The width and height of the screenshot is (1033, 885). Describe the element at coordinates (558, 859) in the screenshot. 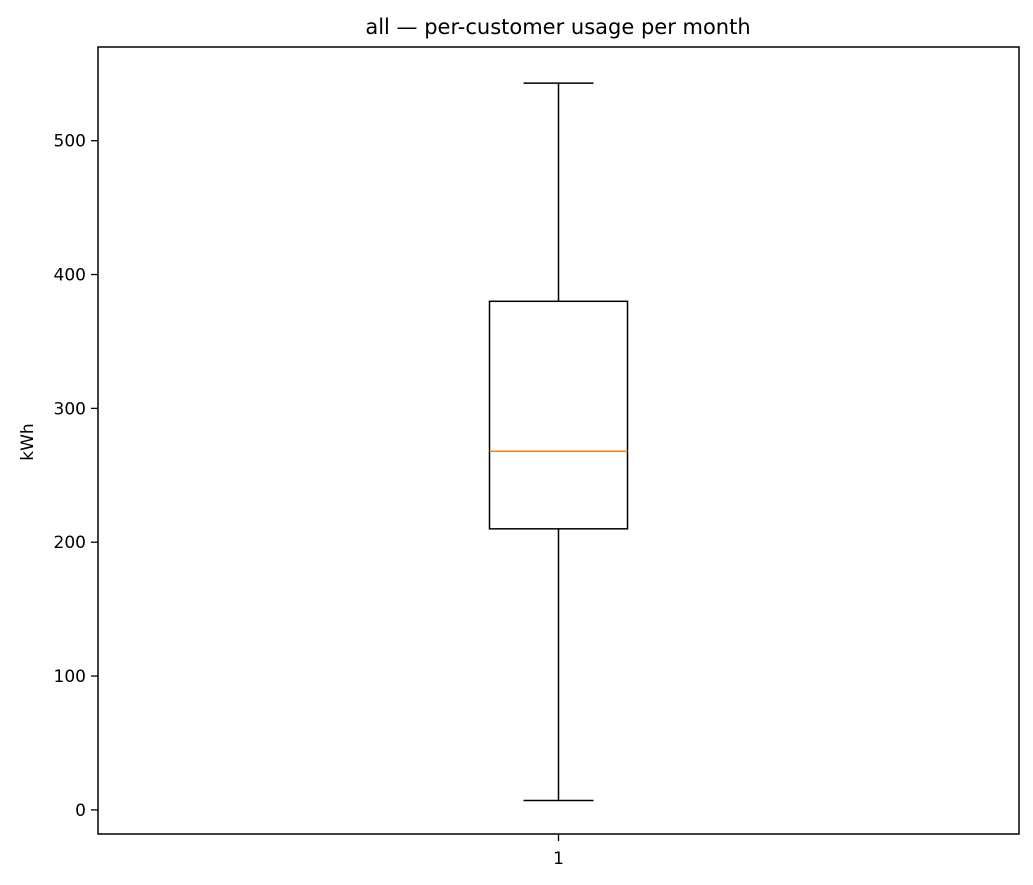

I see `x-tick-label: 1` at that location.